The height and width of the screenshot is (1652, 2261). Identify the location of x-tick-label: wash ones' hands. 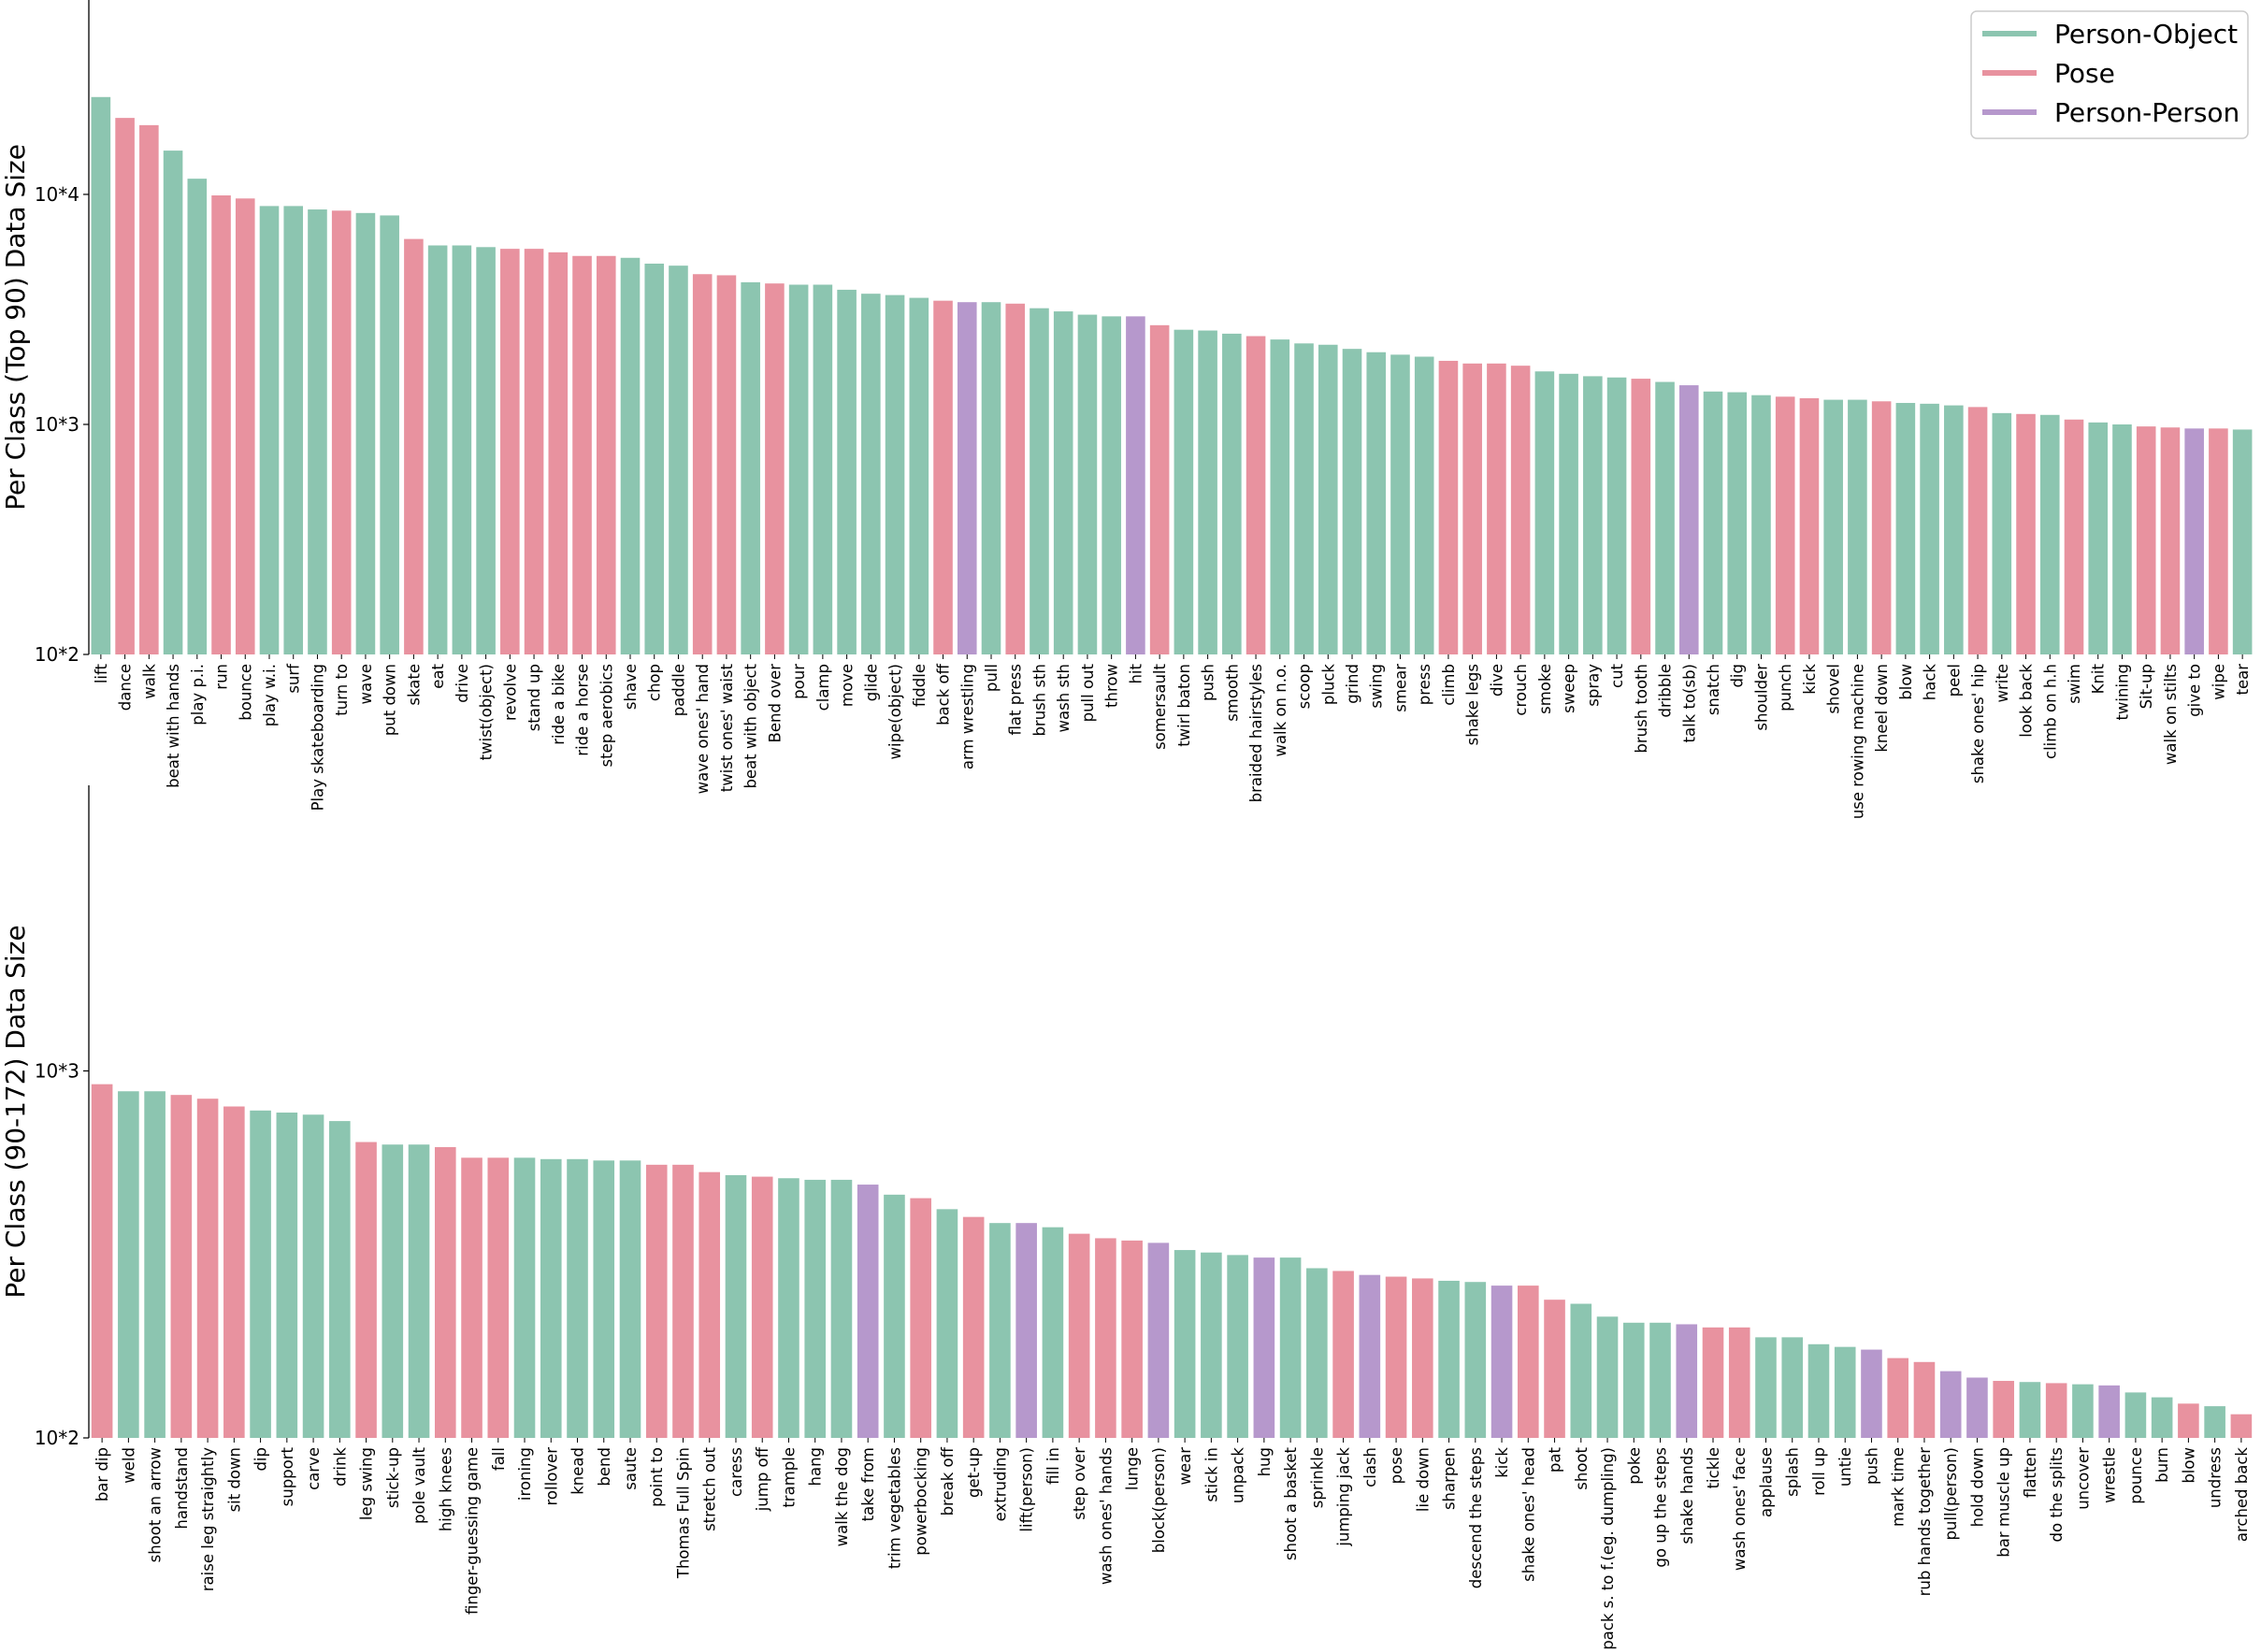
(1106, 1516).